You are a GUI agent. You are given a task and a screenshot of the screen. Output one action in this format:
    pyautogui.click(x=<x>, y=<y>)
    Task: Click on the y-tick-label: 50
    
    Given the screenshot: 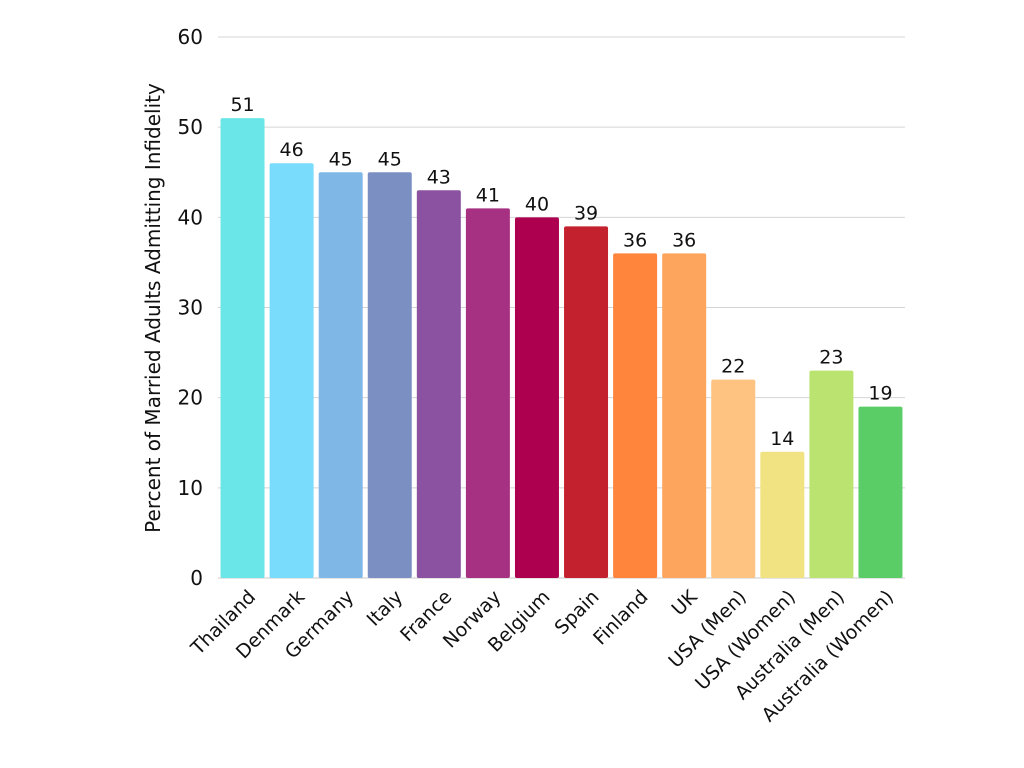 What is the action you would take?
    pyautogui.click(x=190, y=127)
    